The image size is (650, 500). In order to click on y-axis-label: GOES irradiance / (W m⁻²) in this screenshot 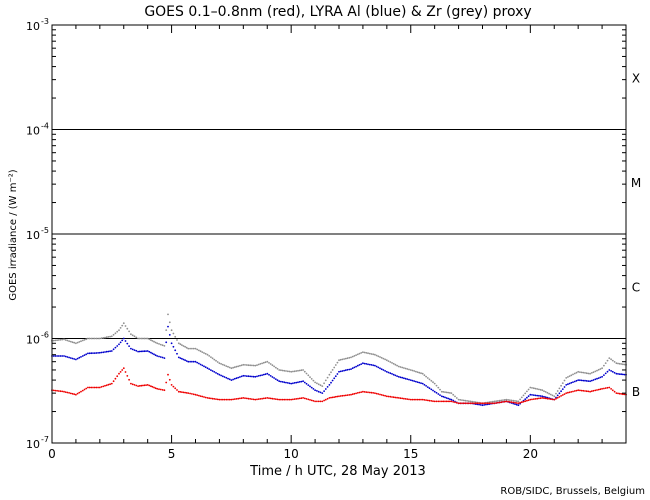, I will do `click(13, 234)`.